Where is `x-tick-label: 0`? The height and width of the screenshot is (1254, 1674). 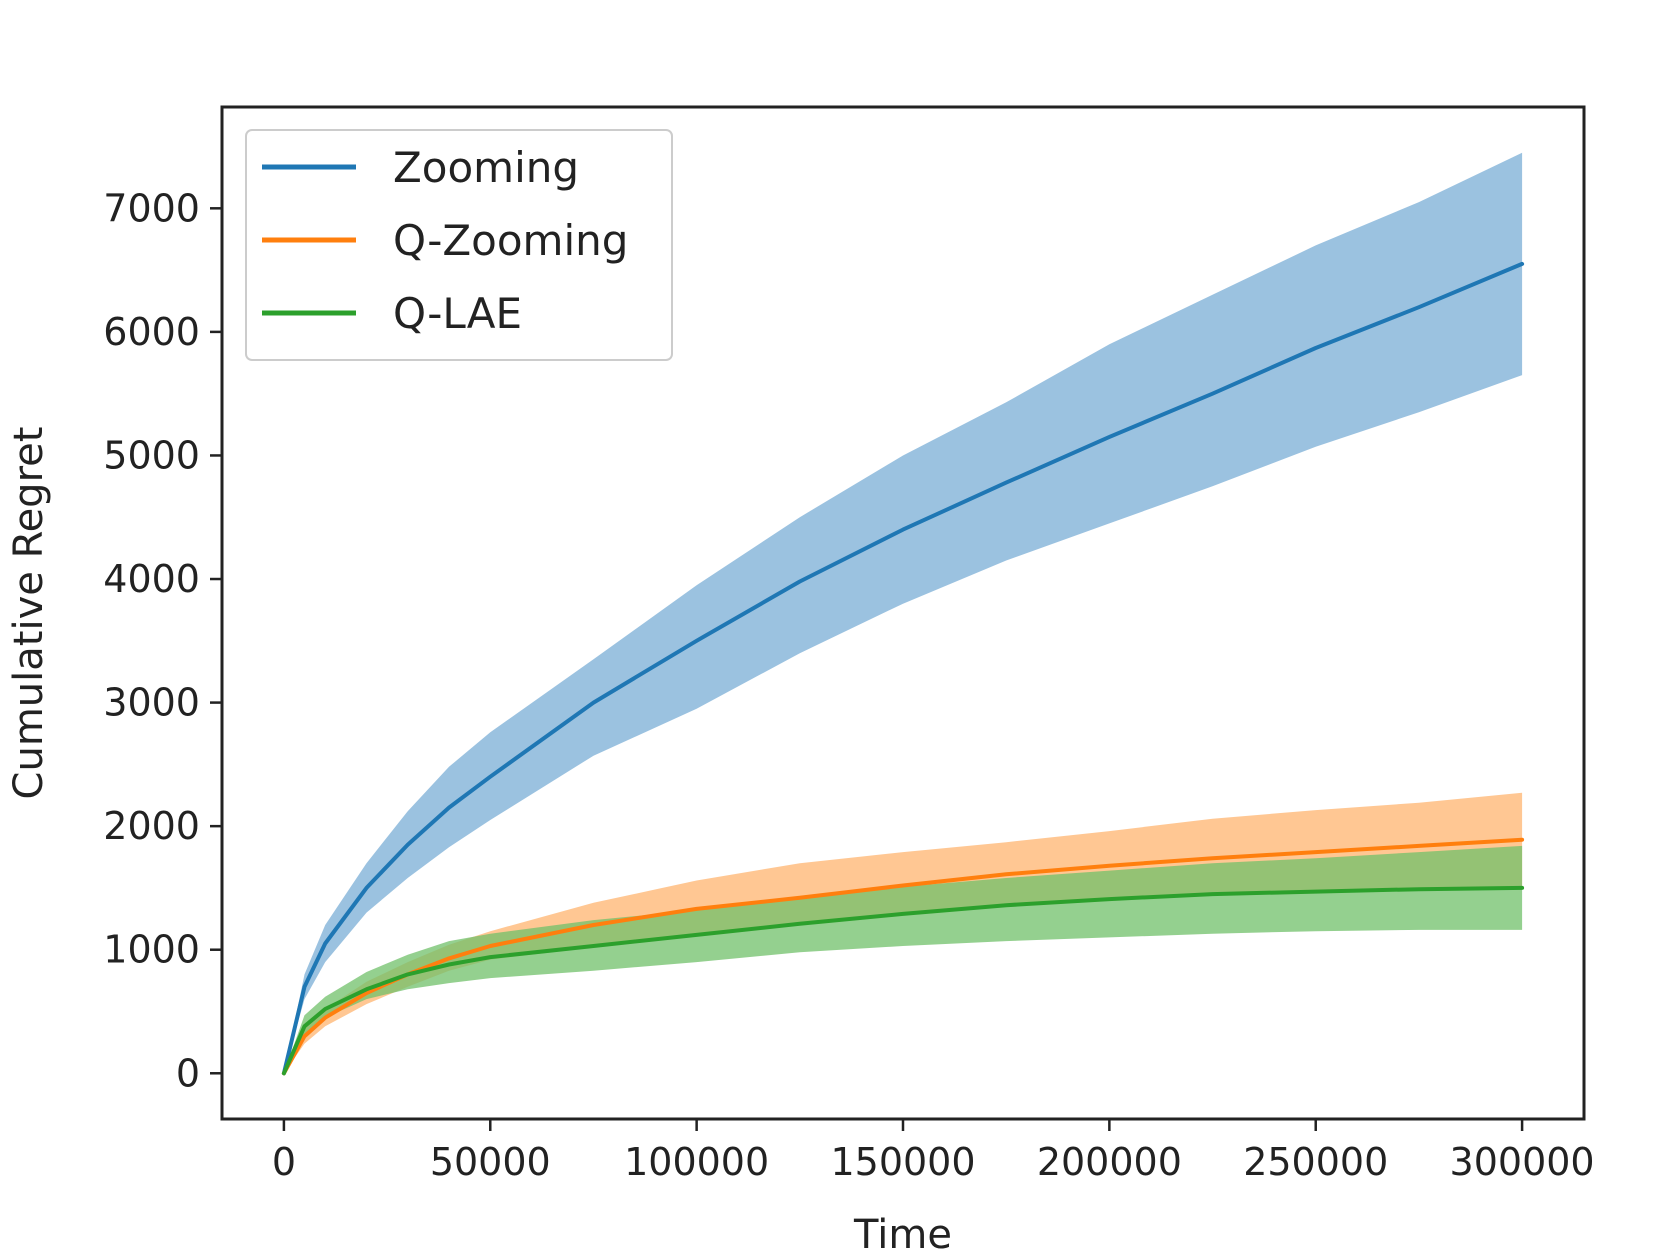 x-tick-label: 0 is located at coordinates (284, 1162).